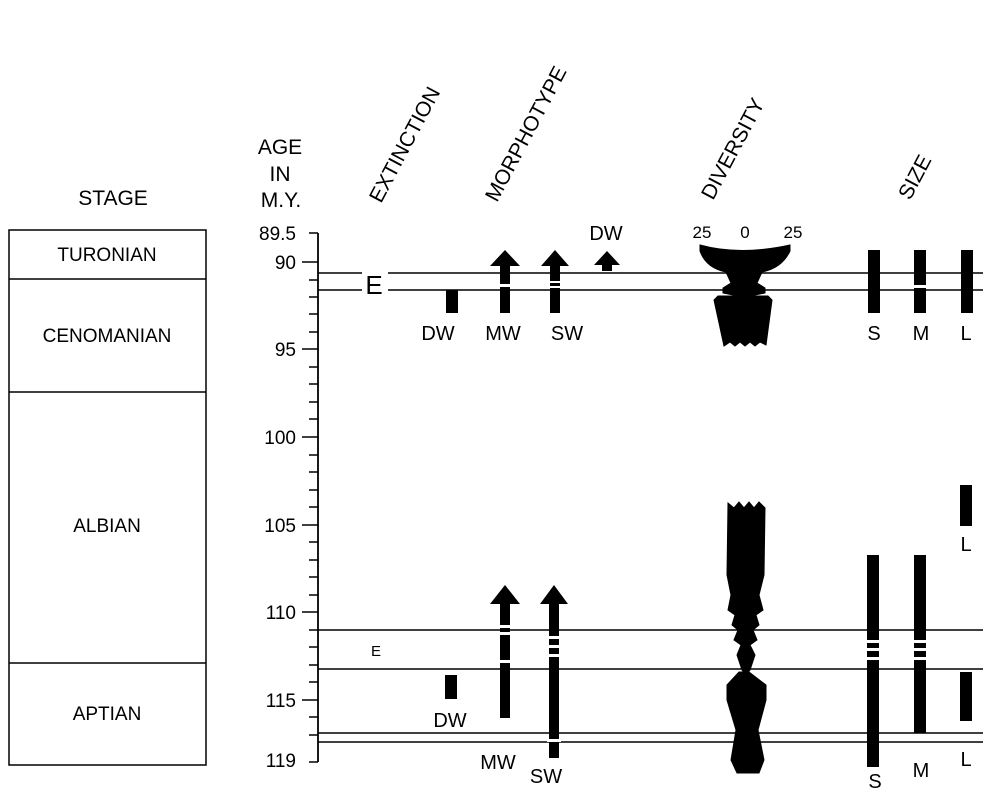 The height and width of the screenshot is (790, 983). What do you see at coordinates (567, 334) in the screenshot?
I see `morphotype-label-sw-upper: SW` at bounding box center [567, 334].